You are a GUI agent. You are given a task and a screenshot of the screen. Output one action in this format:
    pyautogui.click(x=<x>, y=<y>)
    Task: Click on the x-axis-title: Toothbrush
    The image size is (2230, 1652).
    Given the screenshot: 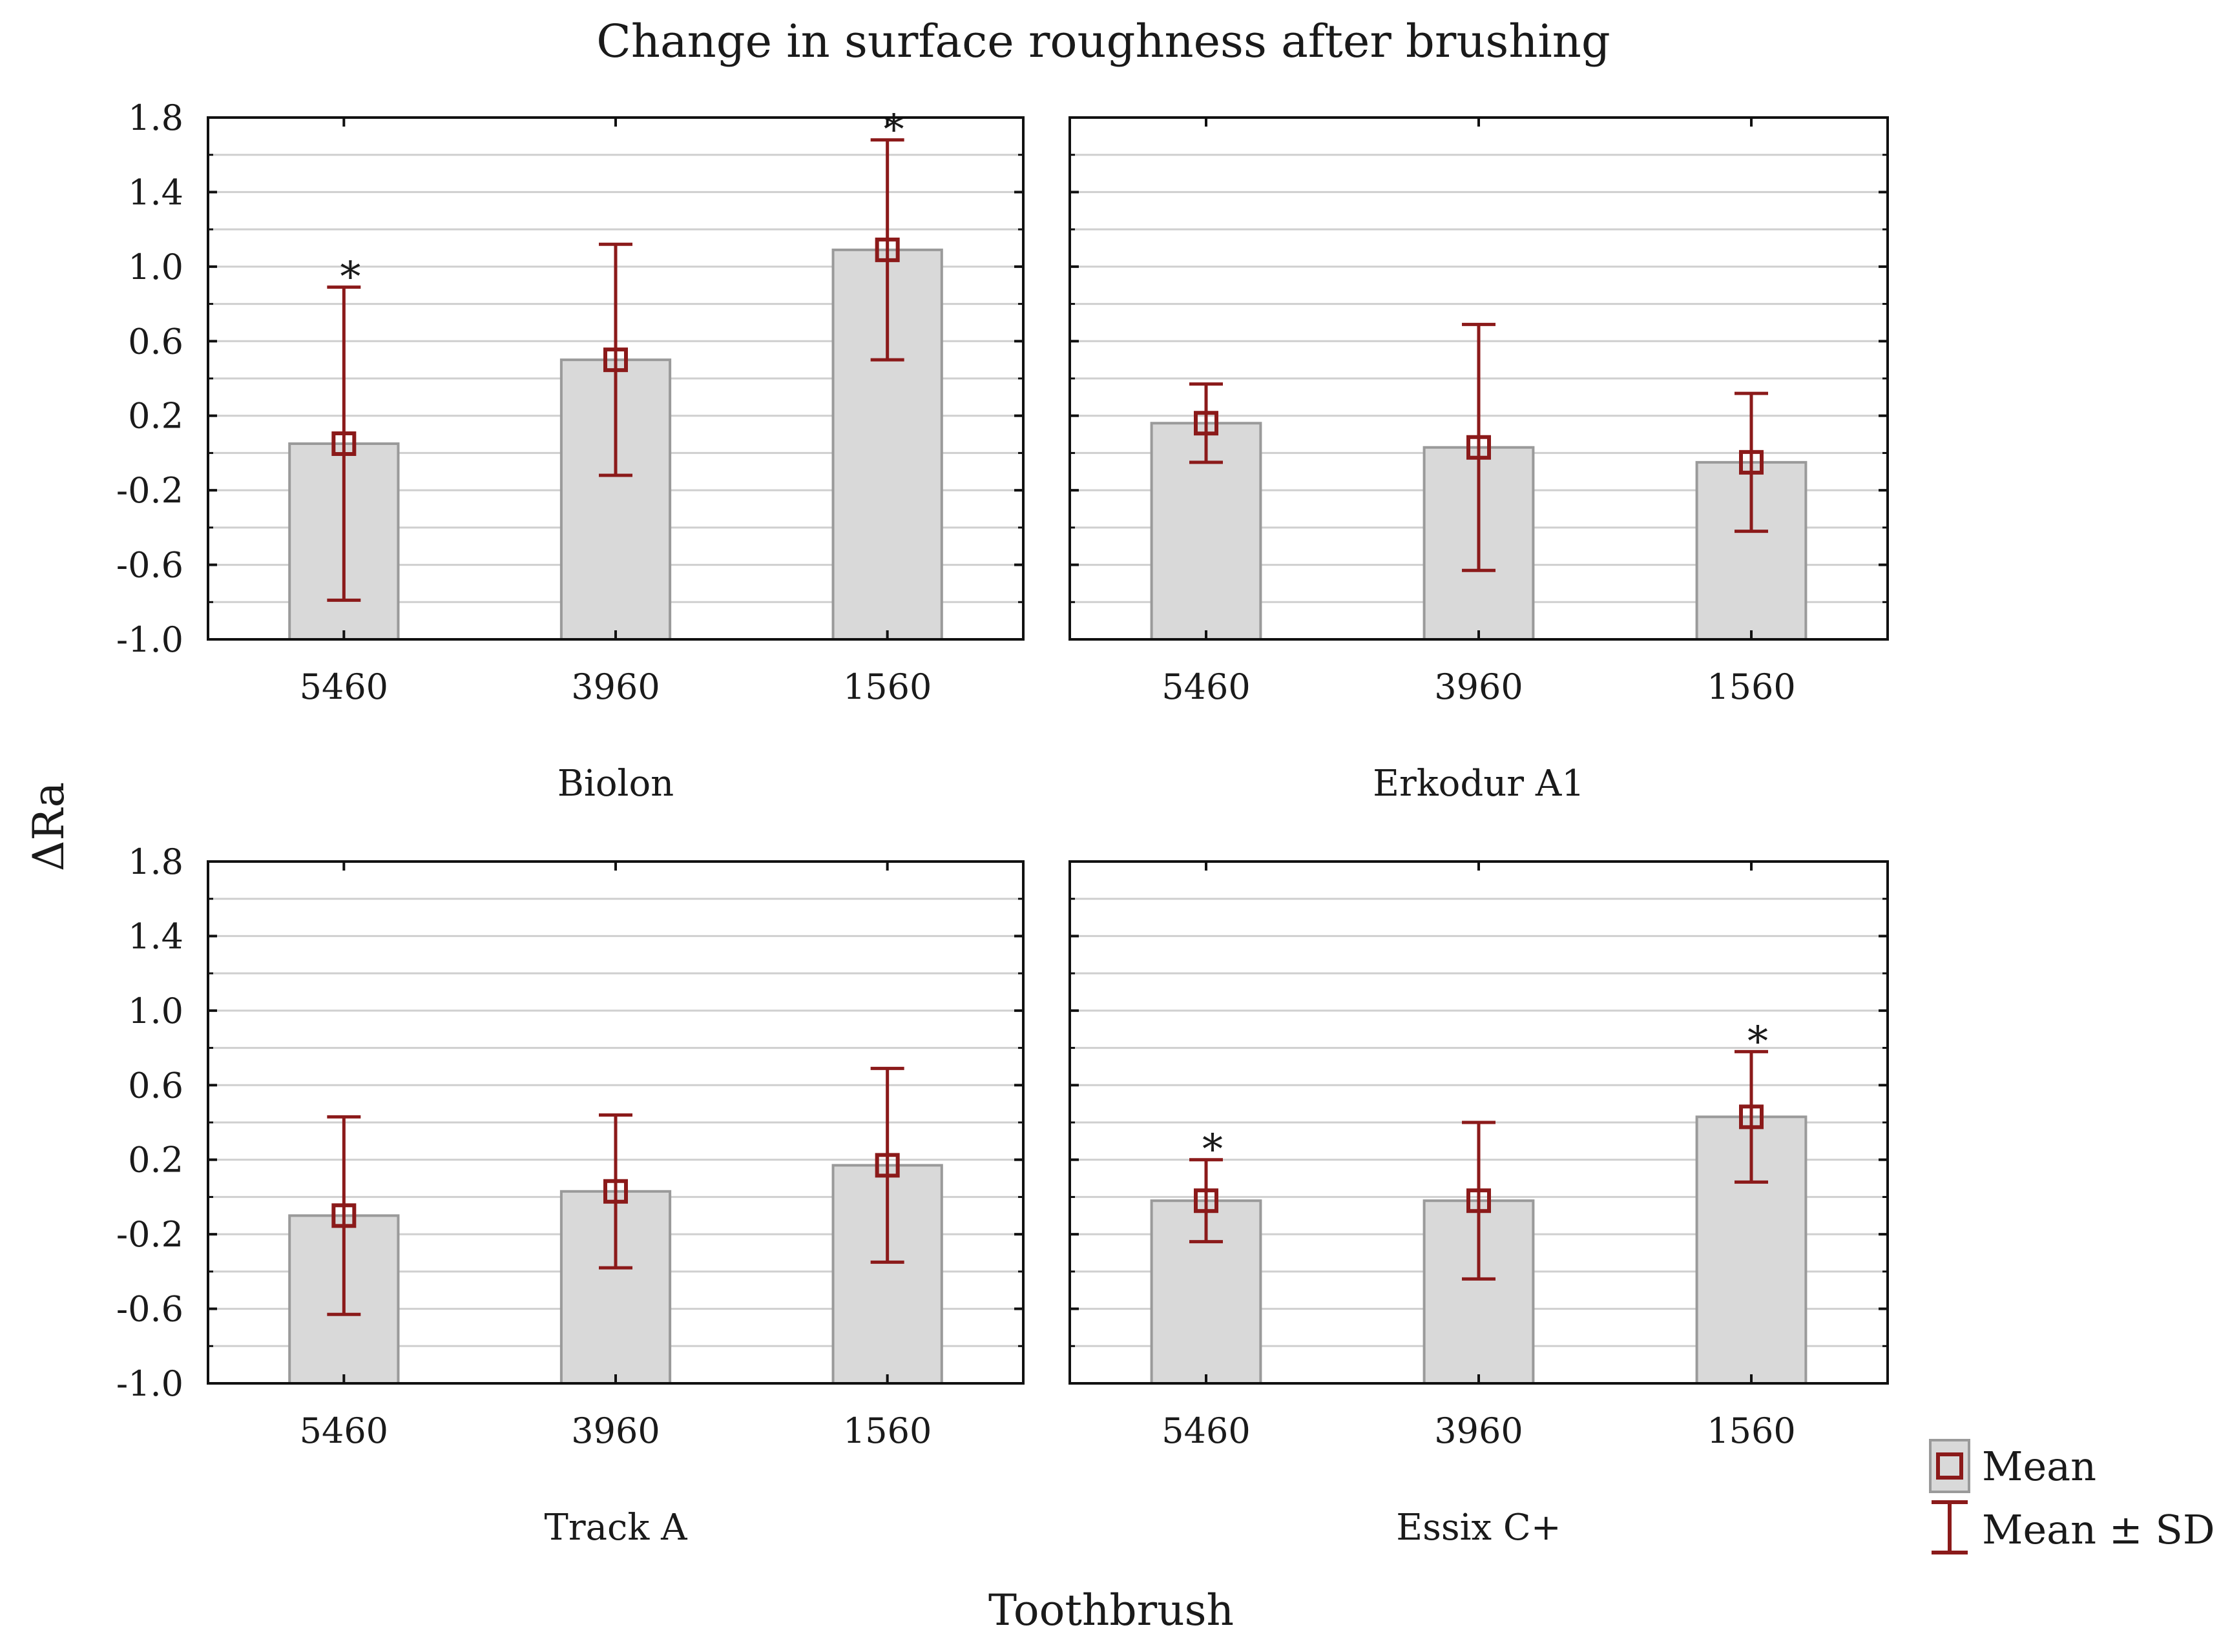 What is the action you would take?
    pyautogui.click(x=1111, y=1610)
    